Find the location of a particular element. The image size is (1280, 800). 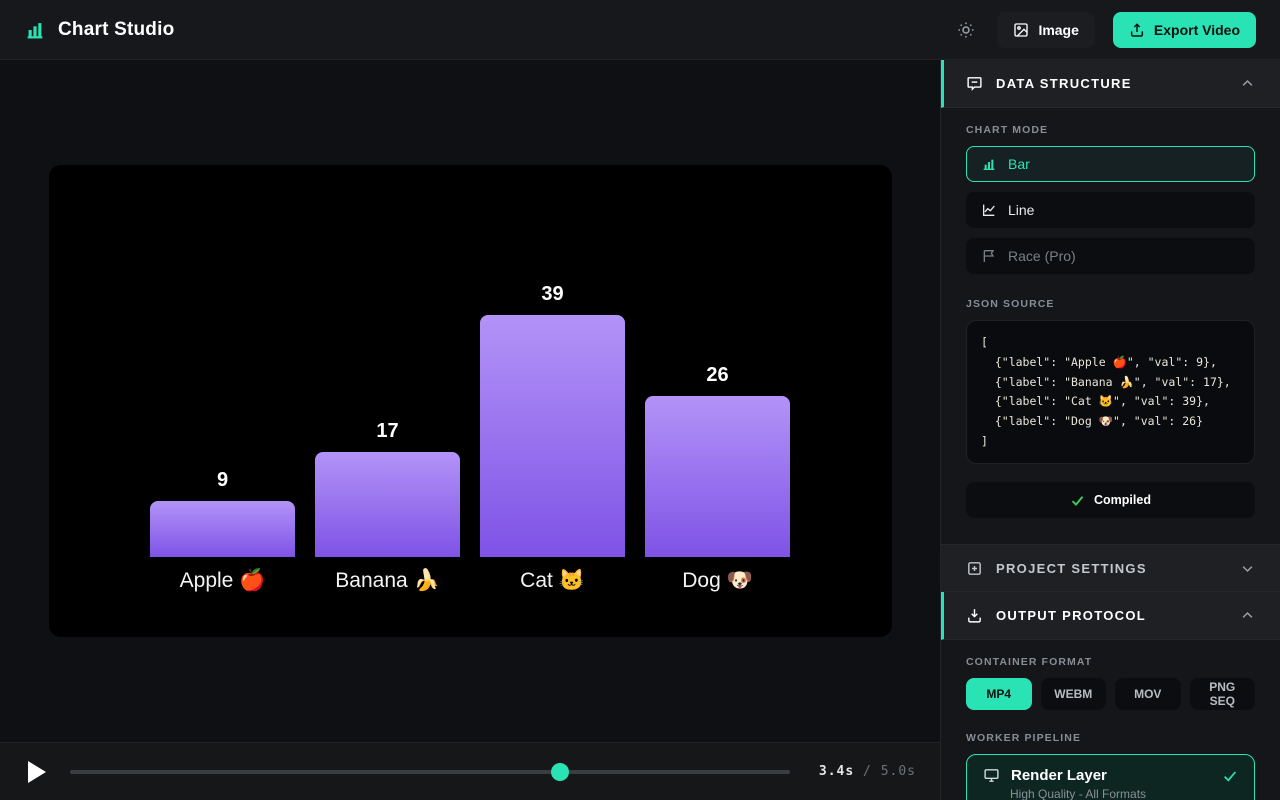

timeline-thumb is located at coordinates (559, 771).